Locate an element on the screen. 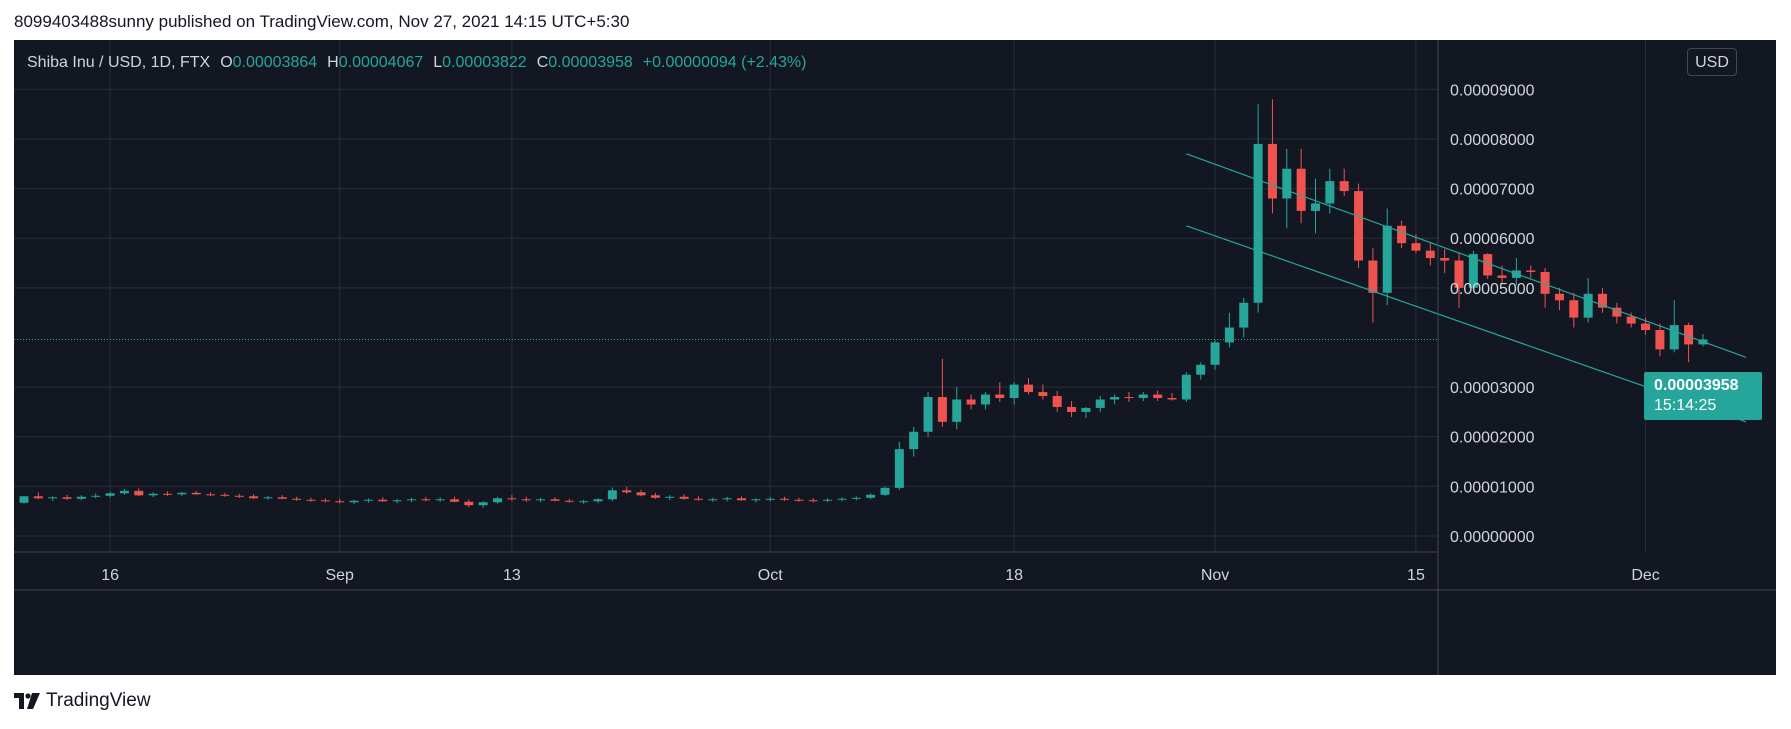 Image resolution: width=1791 pixels, height=729 pixels. tradingview-logo: TradingView is located at coordinates (82, 701).